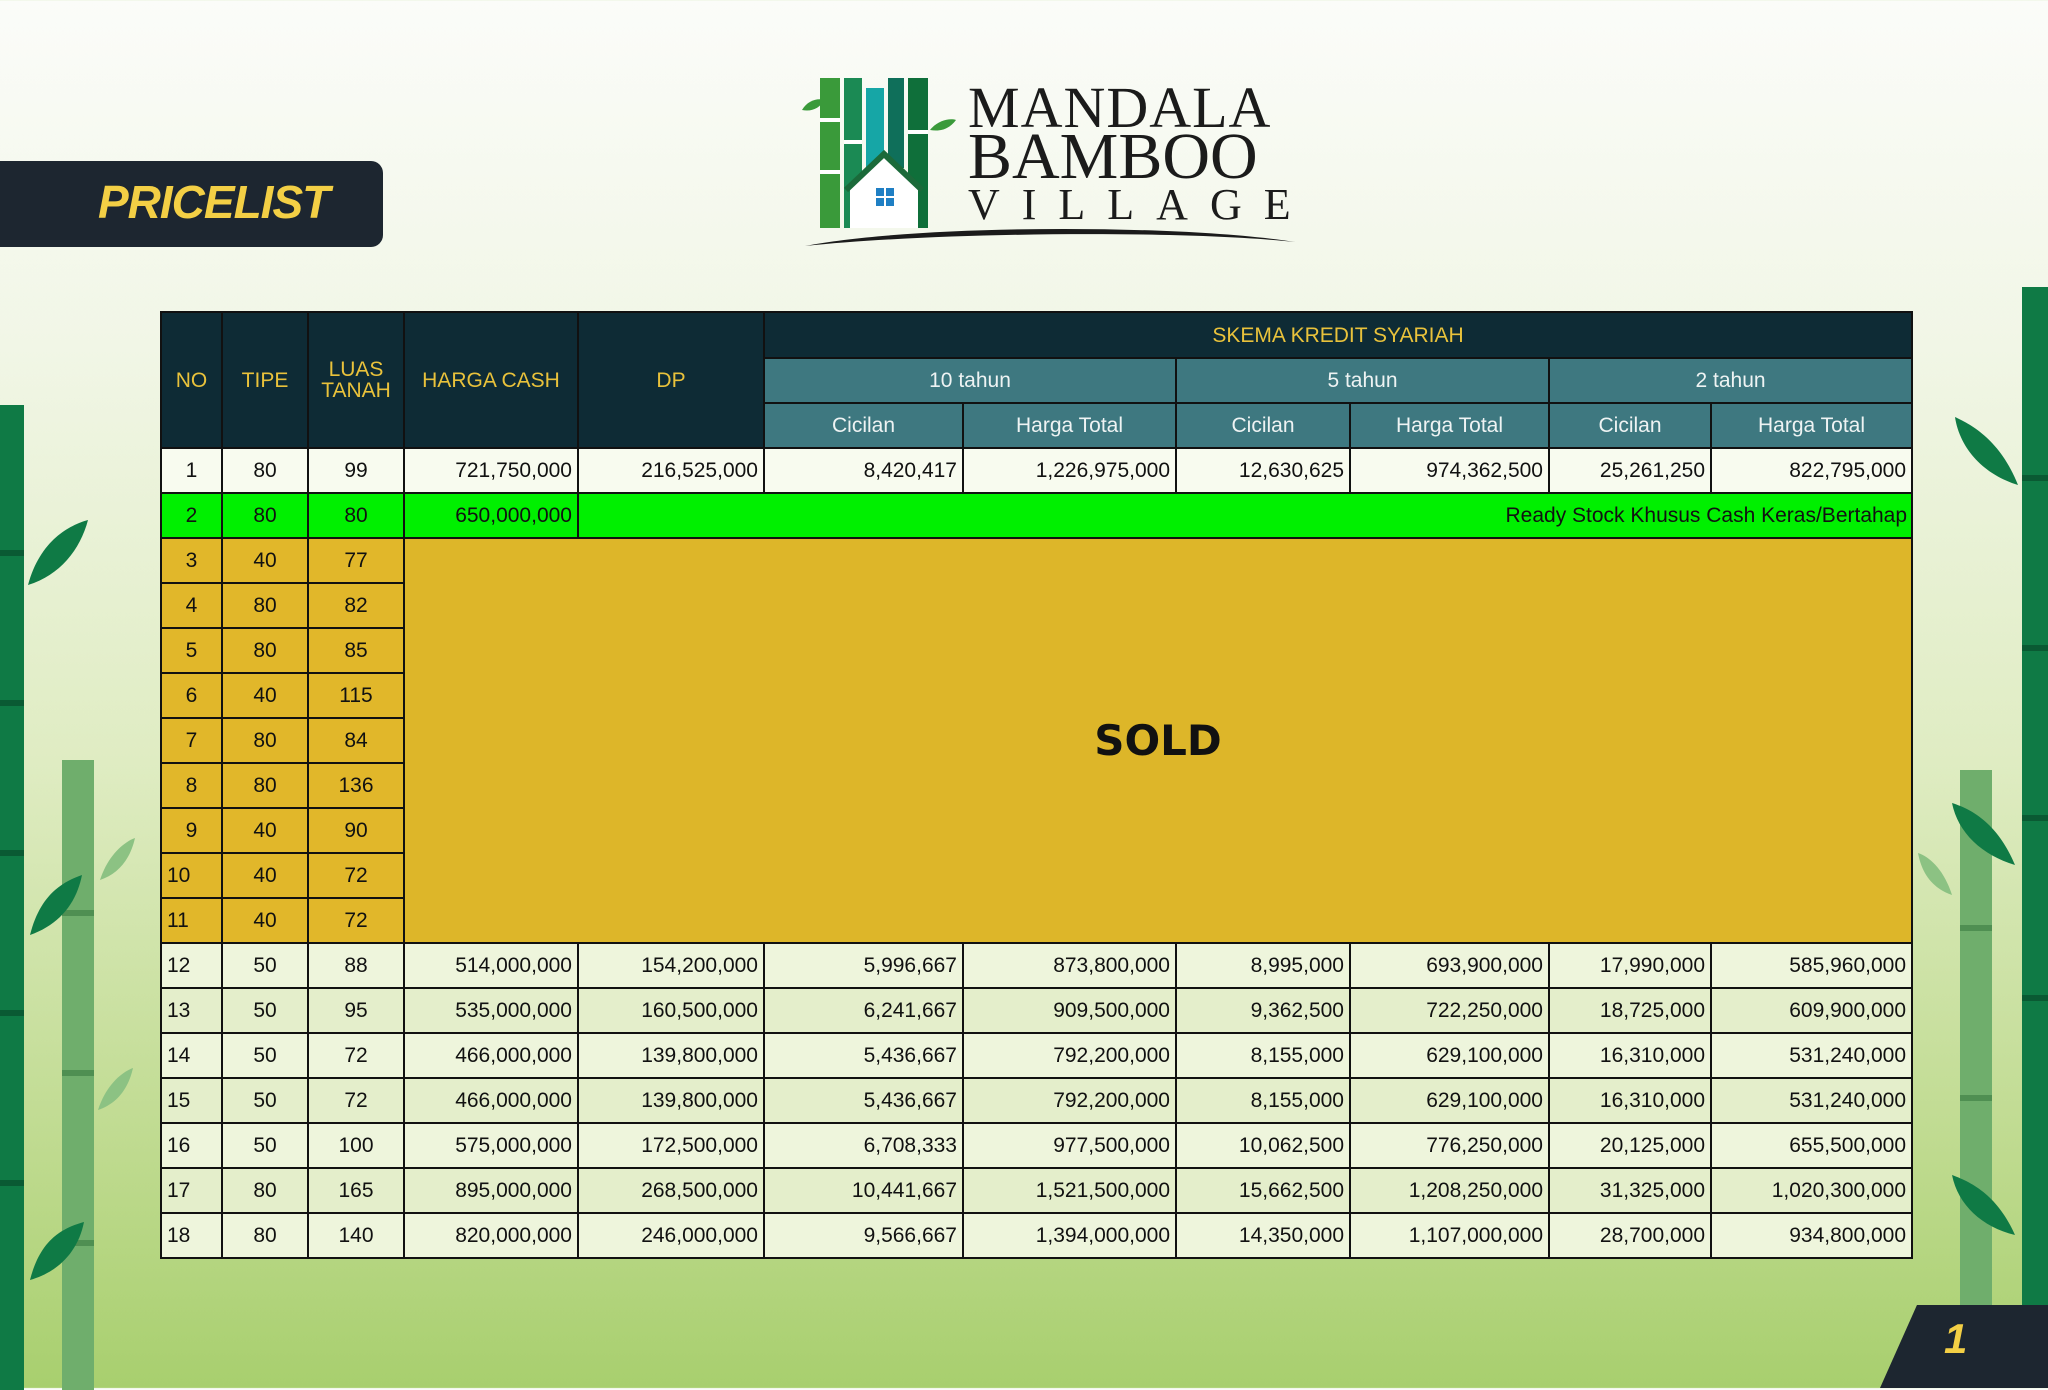 The height and width of the screenshot is (1390, 2048). I want to click on cell-harga-cash: 535,000,000, so click(491, 1010).